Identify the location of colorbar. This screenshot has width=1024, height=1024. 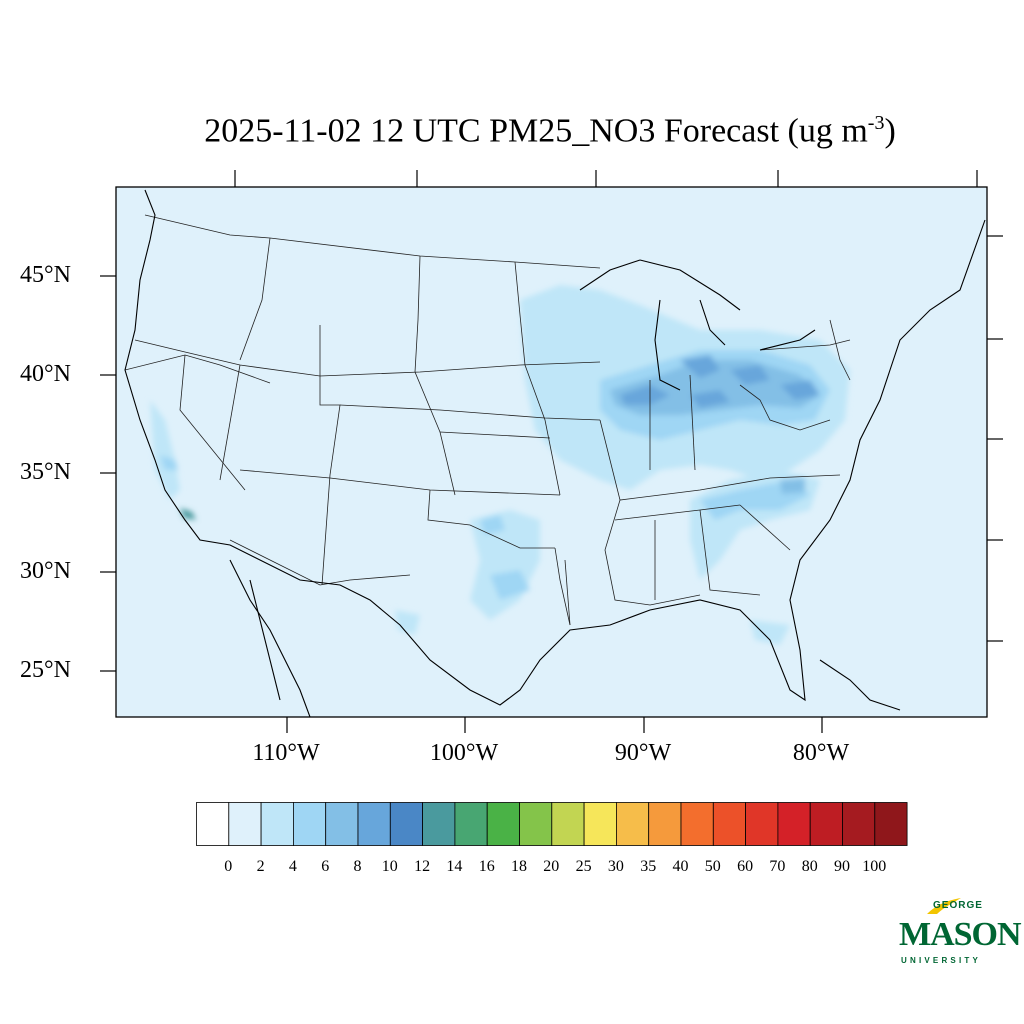
(552, 824).